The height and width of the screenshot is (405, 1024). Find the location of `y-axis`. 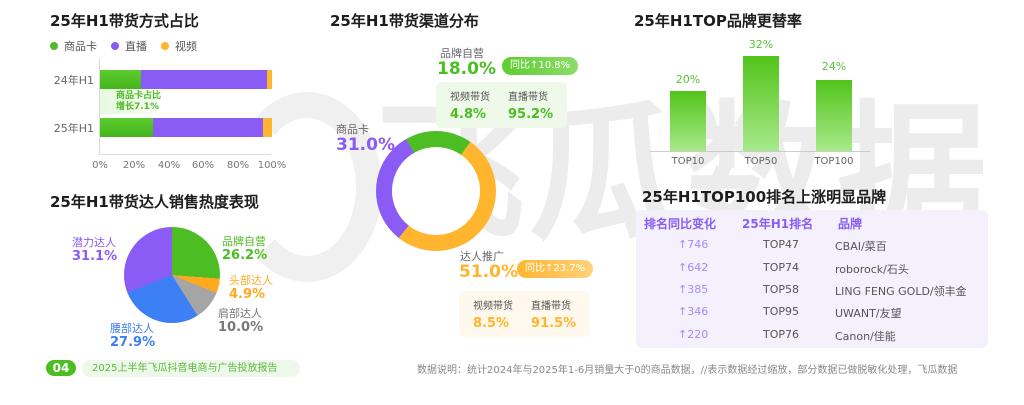

y-axis is located at coordinates (99, 106).